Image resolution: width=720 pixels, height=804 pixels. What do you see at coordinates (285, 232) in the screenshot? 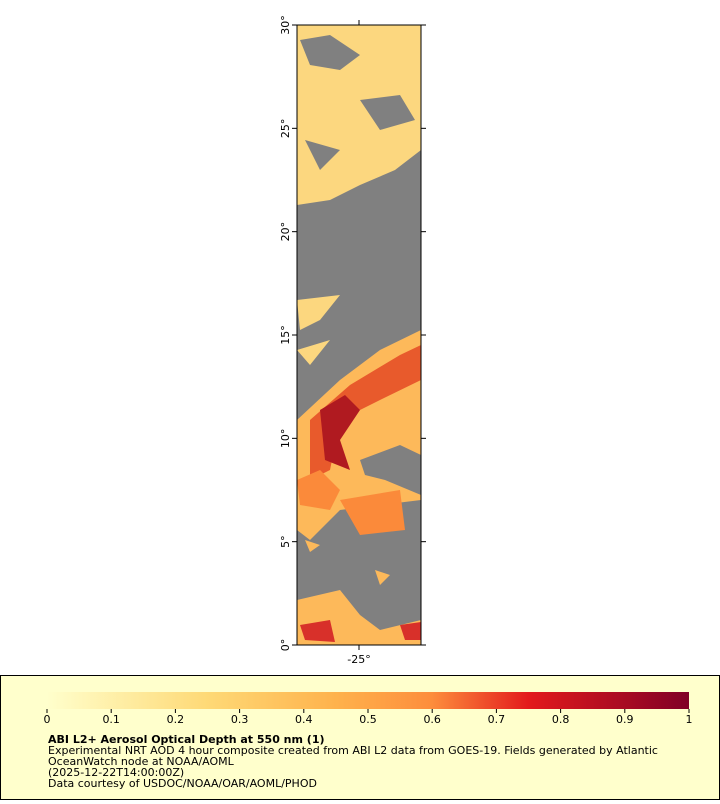
I see `lat-label: 20°` at bounding box center [285, 232].